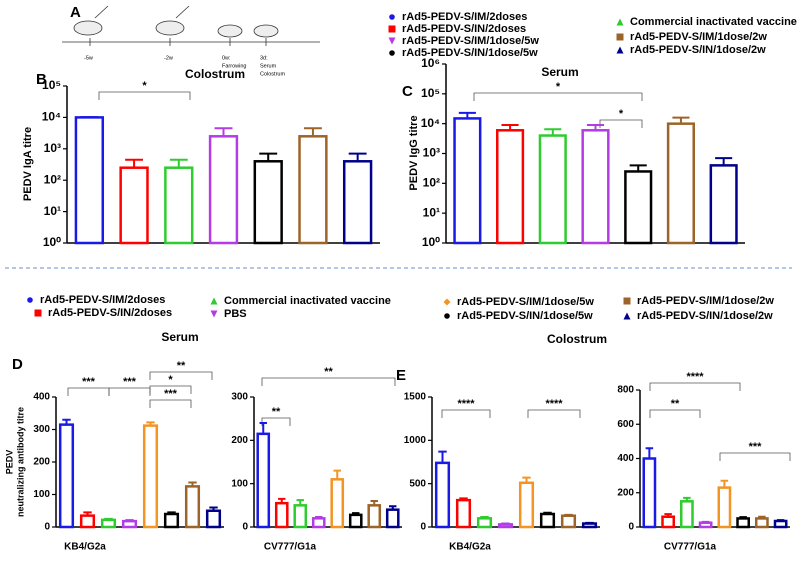  I want to click on chart-title: Colostrum, so click(215, 74).